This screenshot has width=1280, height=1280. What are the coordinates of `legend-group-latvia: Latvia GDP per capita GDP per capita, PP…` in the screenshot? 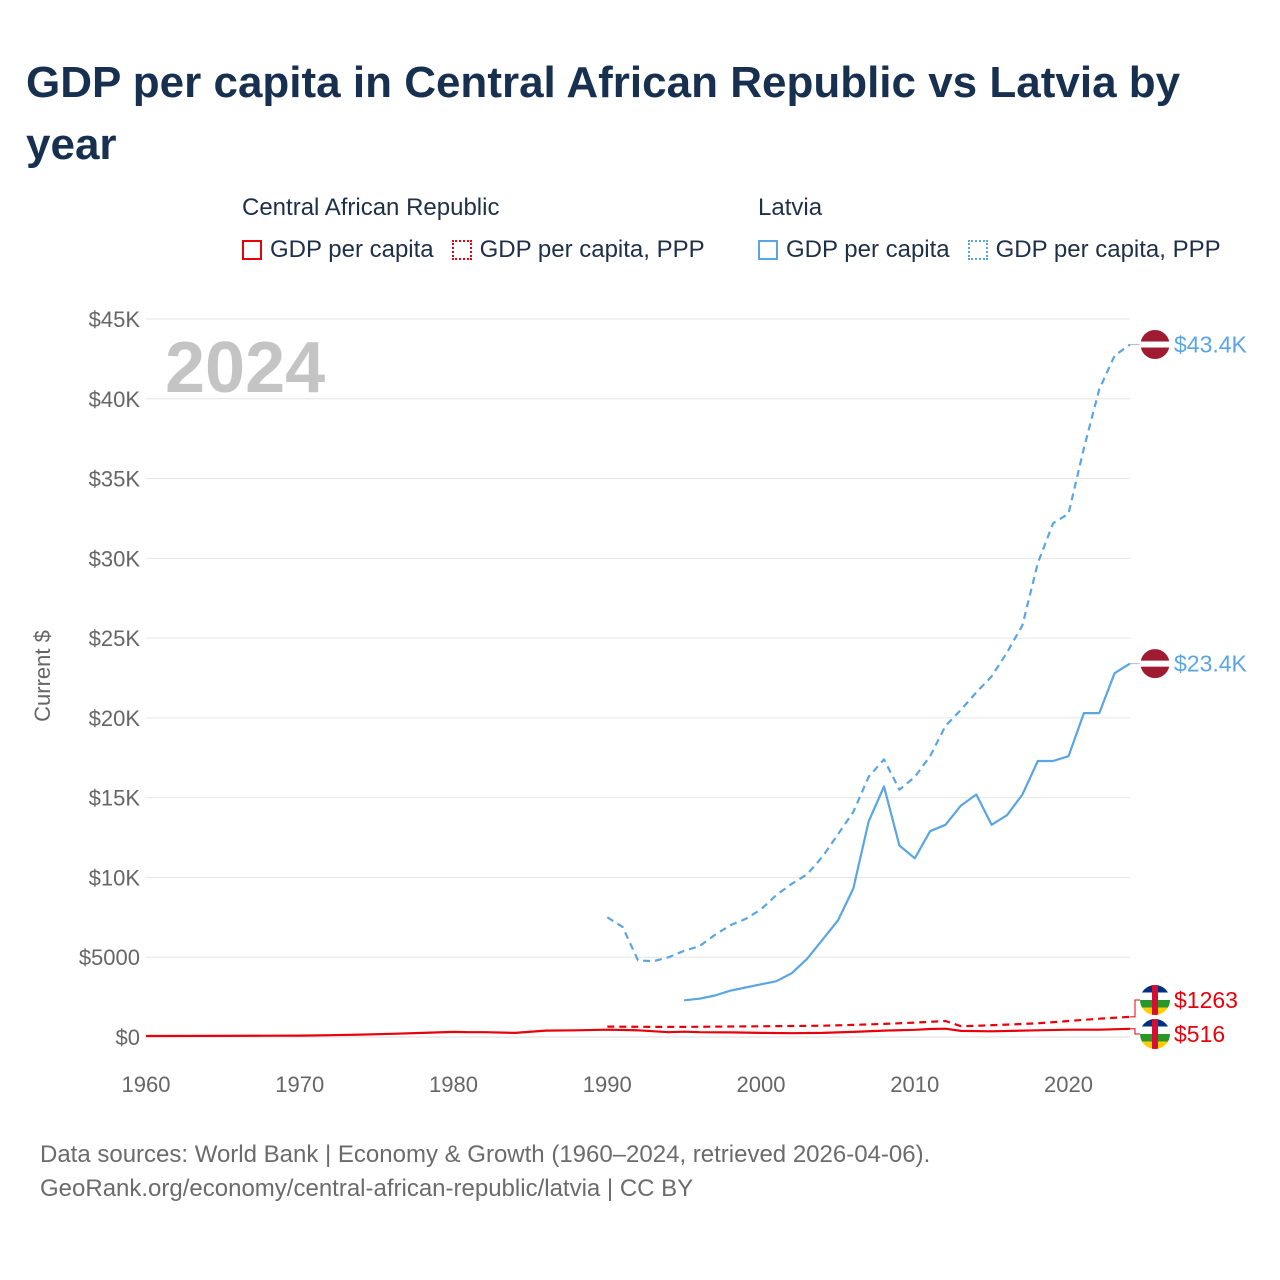 It's located at (998, 229).